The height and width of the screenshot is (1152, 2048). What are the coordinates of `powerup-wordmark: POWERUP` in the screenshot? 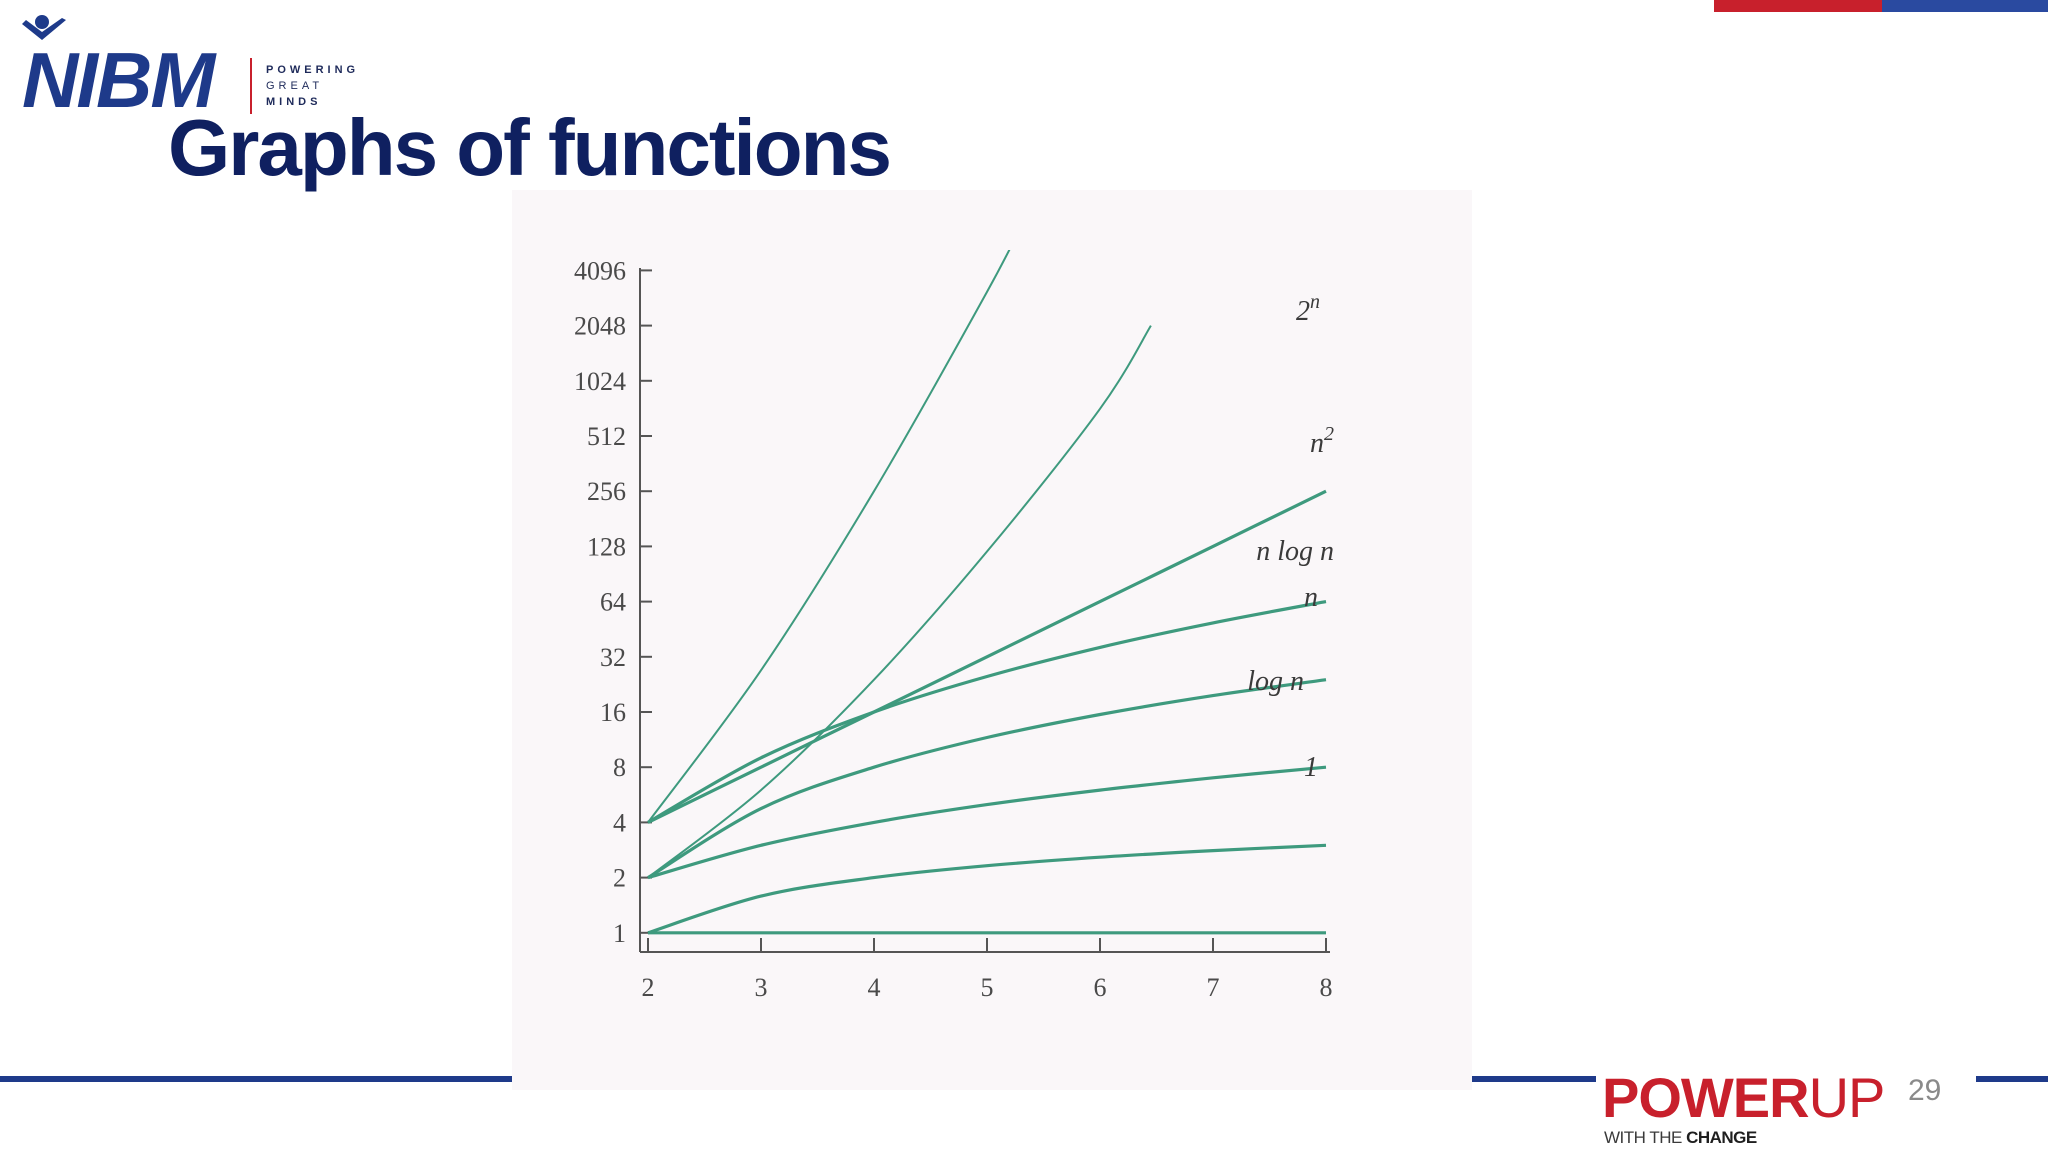 It's located at (1744, 1097).